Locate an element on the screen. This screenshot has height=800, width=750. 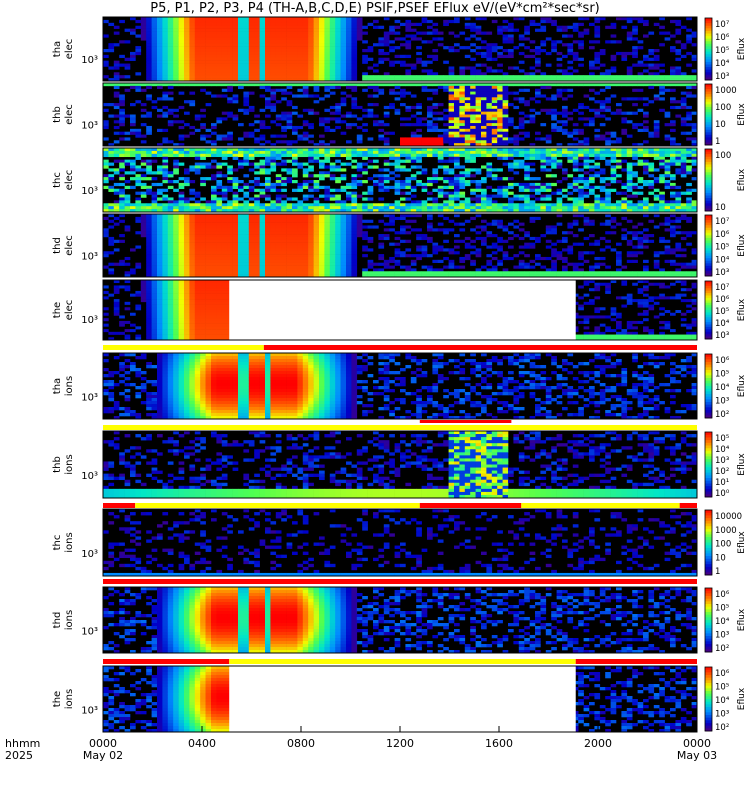
colorbar-label: Eflux is located at coordinates (742, 48).